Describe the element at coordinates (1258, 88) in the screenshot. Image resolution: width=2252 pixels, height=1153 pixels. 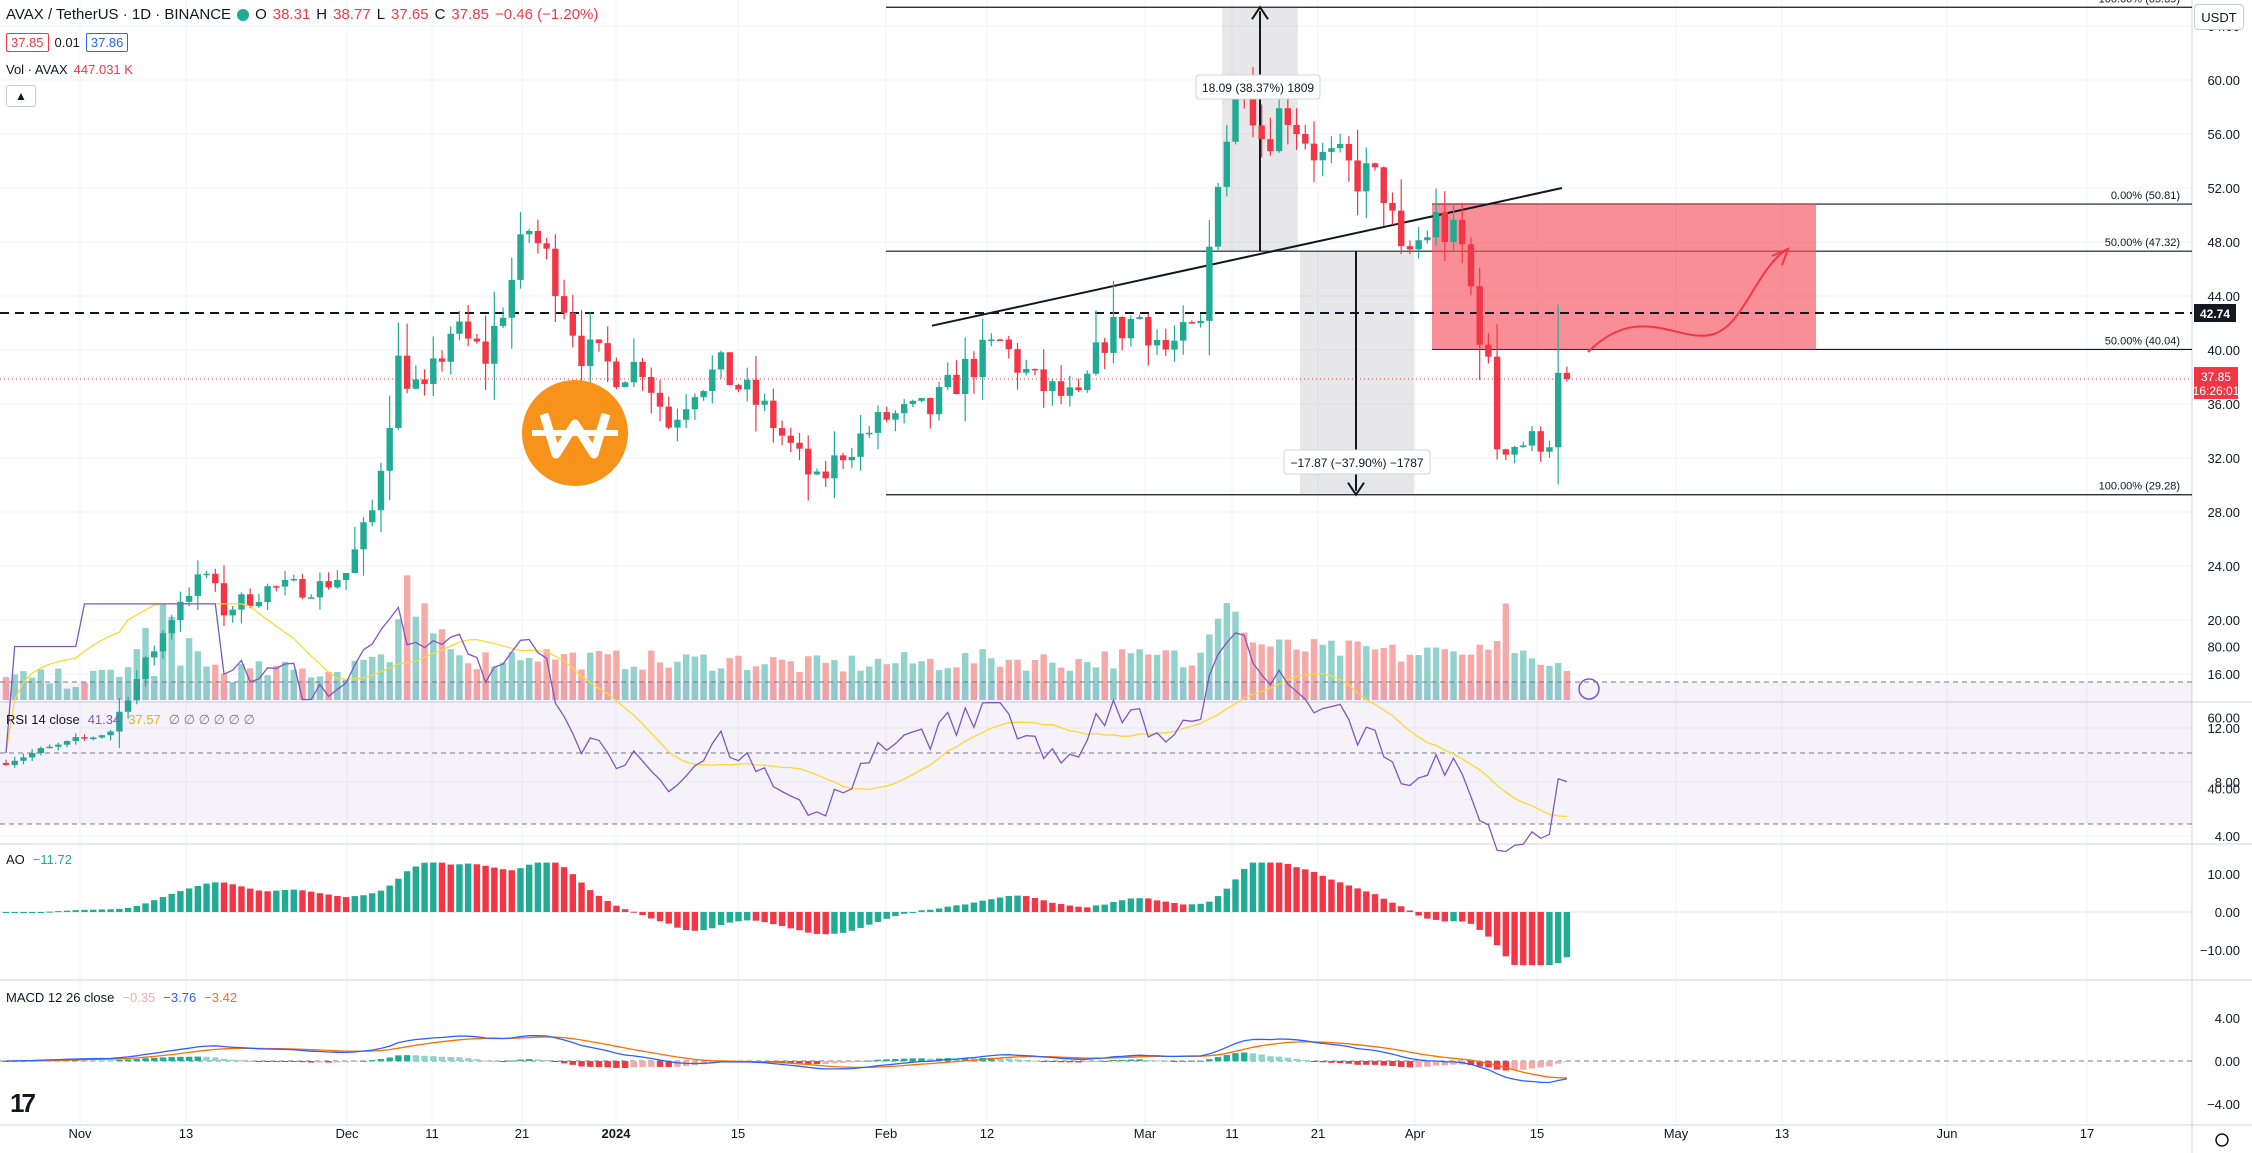
I see `measure-up-label: 18.09 (38.37%) 1809` at that location.